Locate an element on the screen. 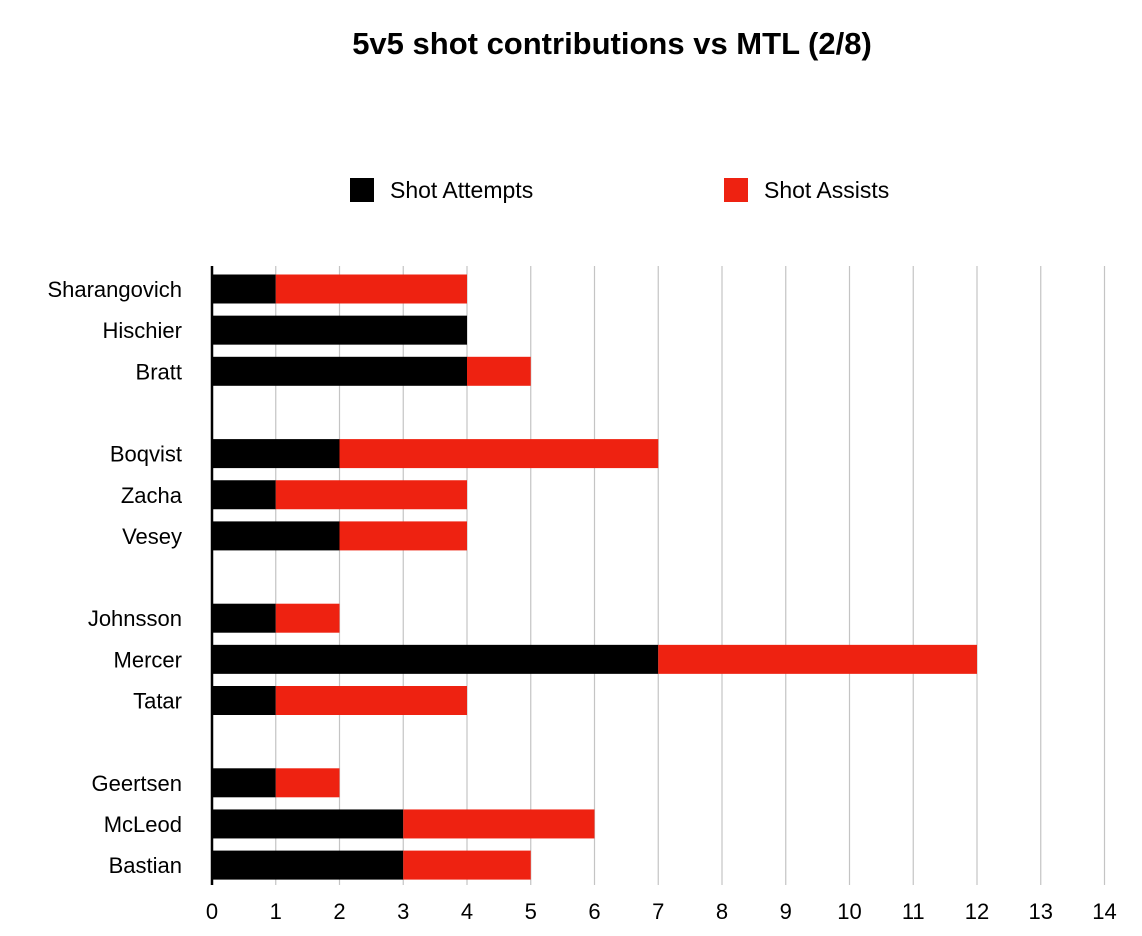  bar-shot-attempts-bratt is located at coordinates (339, 371).